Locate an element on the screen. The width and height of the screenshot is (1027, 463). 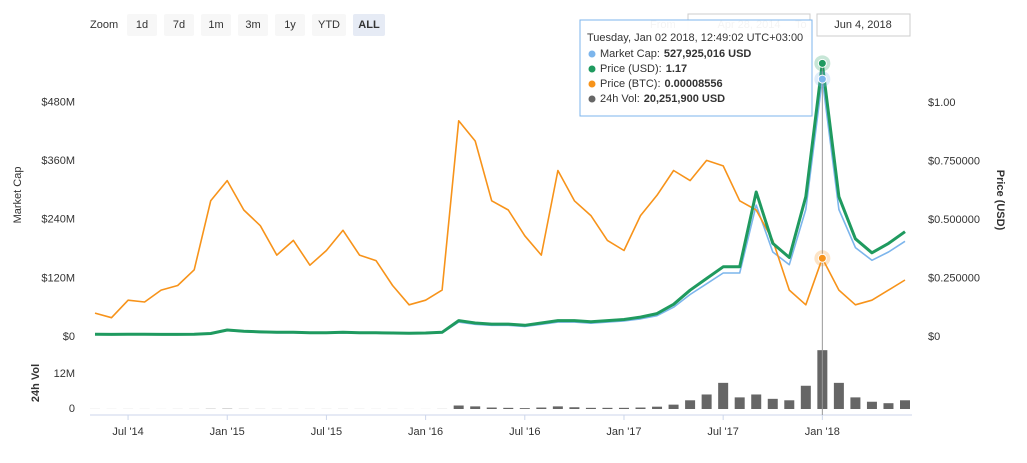
y-tick-label: $480M is located at coordinates (58, 102).